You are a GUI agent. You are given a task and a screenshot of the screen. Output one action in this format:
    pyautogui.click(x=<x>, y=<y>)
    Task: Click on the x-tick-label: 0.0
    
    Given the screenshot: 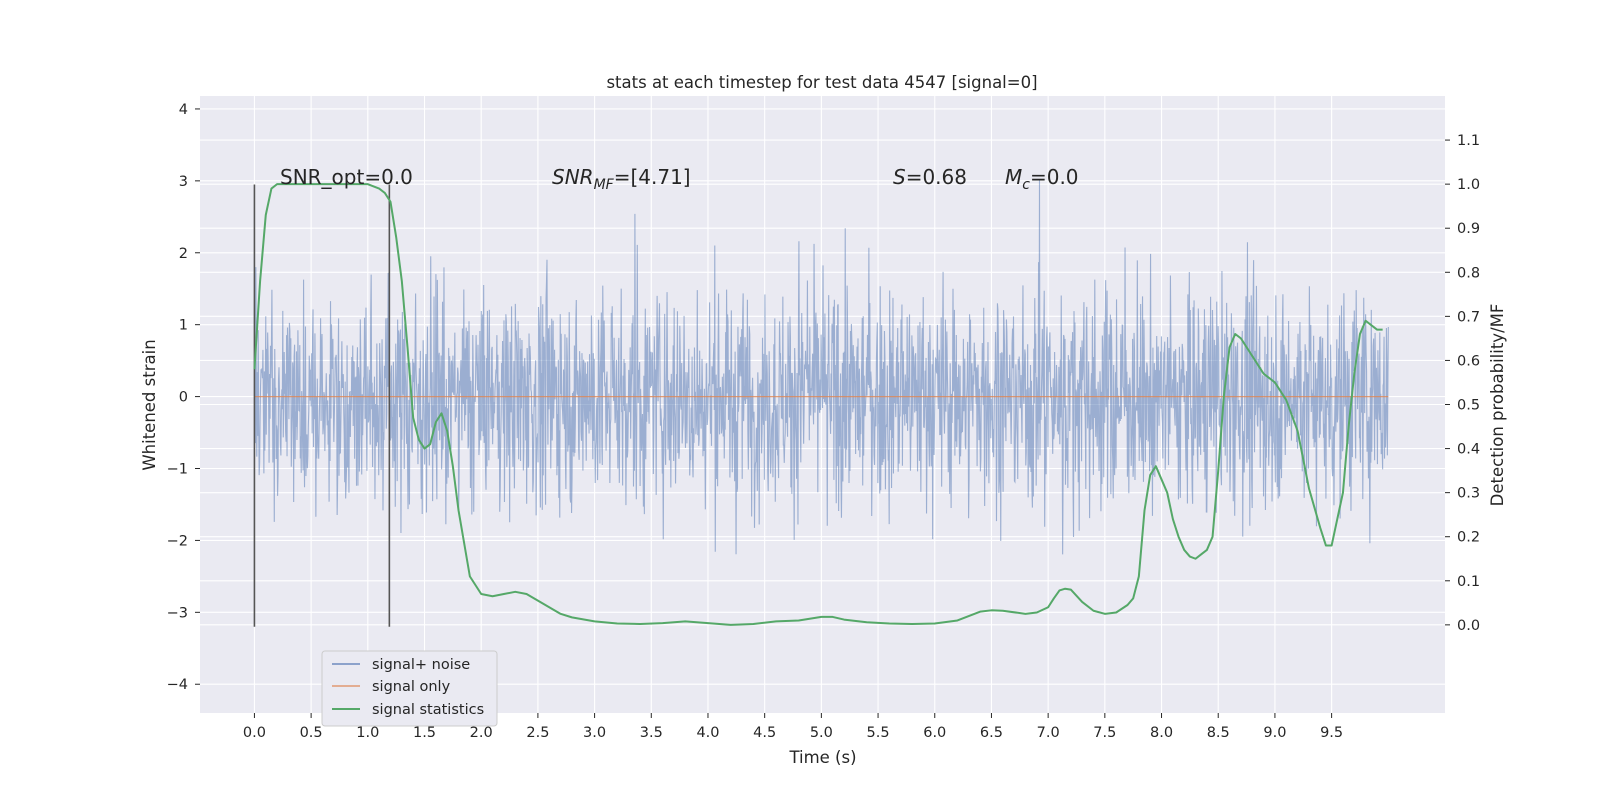 What is the action you would take?
    pyautogui.click(x=254, y=733)
    